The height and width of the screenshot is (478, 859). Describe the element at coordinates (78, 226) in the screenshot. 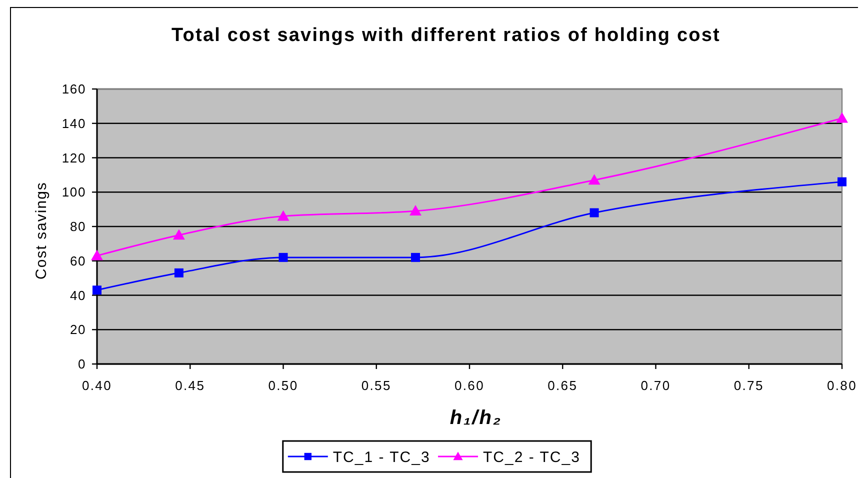

I see `y-tick-label: 80` at that location.